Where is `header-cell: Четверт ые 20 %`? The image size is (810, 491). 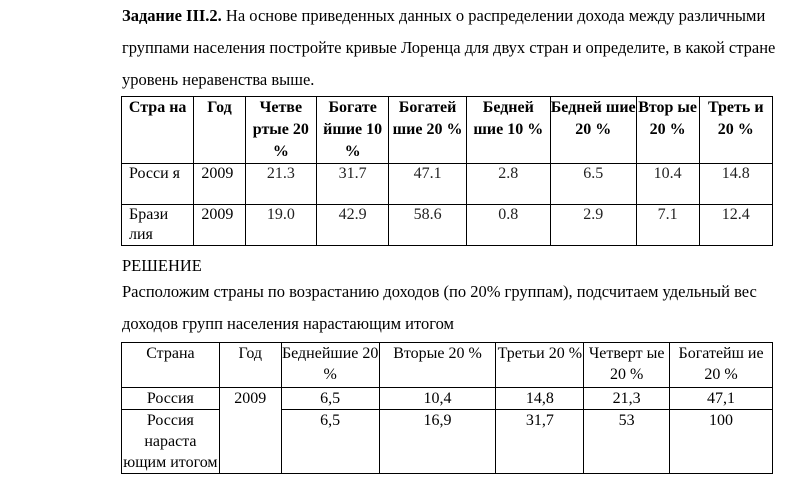
header-cell: Четверт ые 20 % is located at coordinates (627, 365).